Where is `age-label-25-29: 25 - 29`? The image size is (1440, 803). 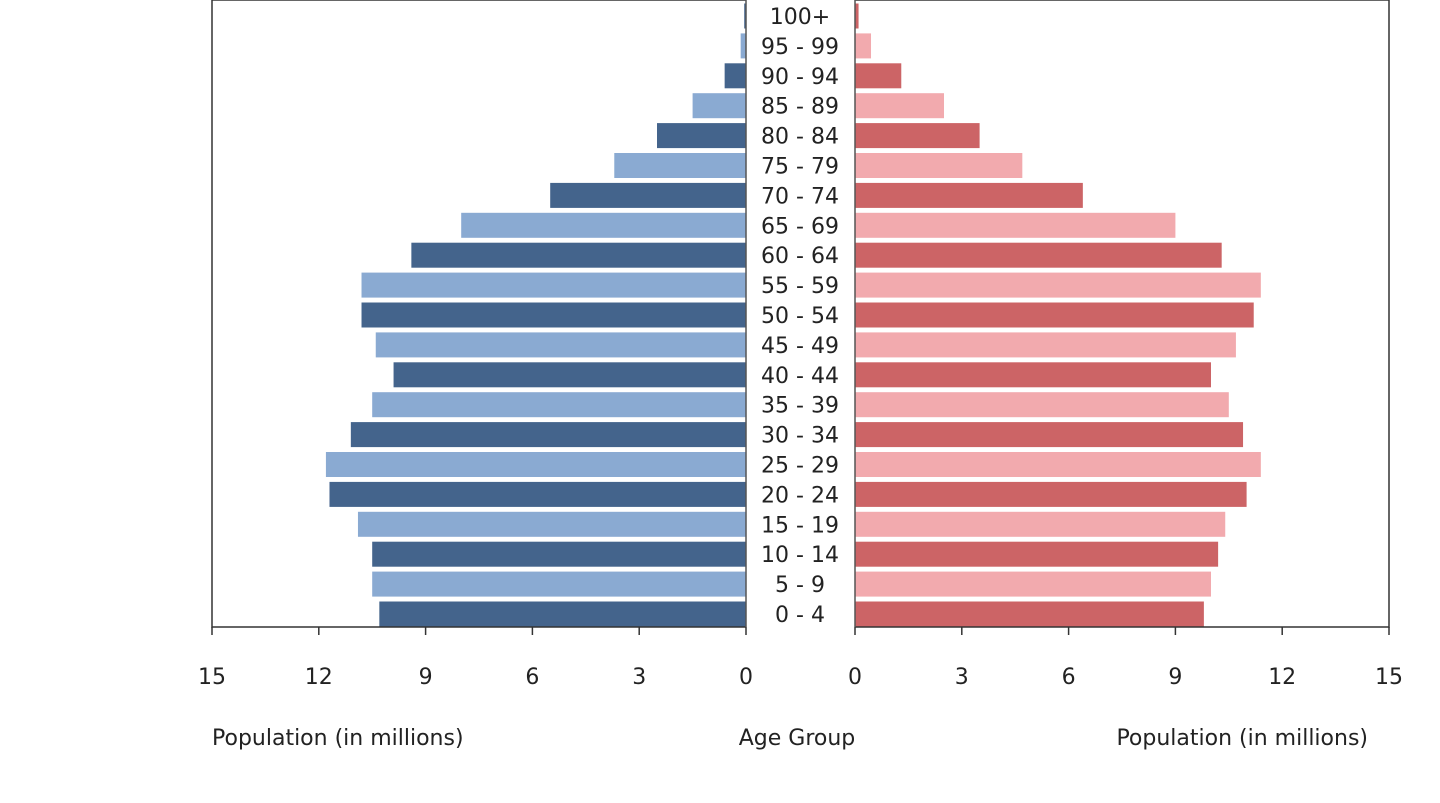
age-label-25-29: 25 - 29 is located at coordinates (800, 466).